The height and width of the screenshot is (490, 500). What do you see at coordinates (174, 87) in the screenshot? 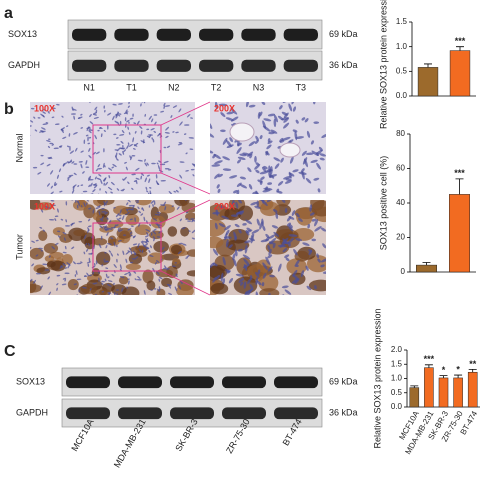
I see `lane-label: N2` at bounding box center [174, 87].